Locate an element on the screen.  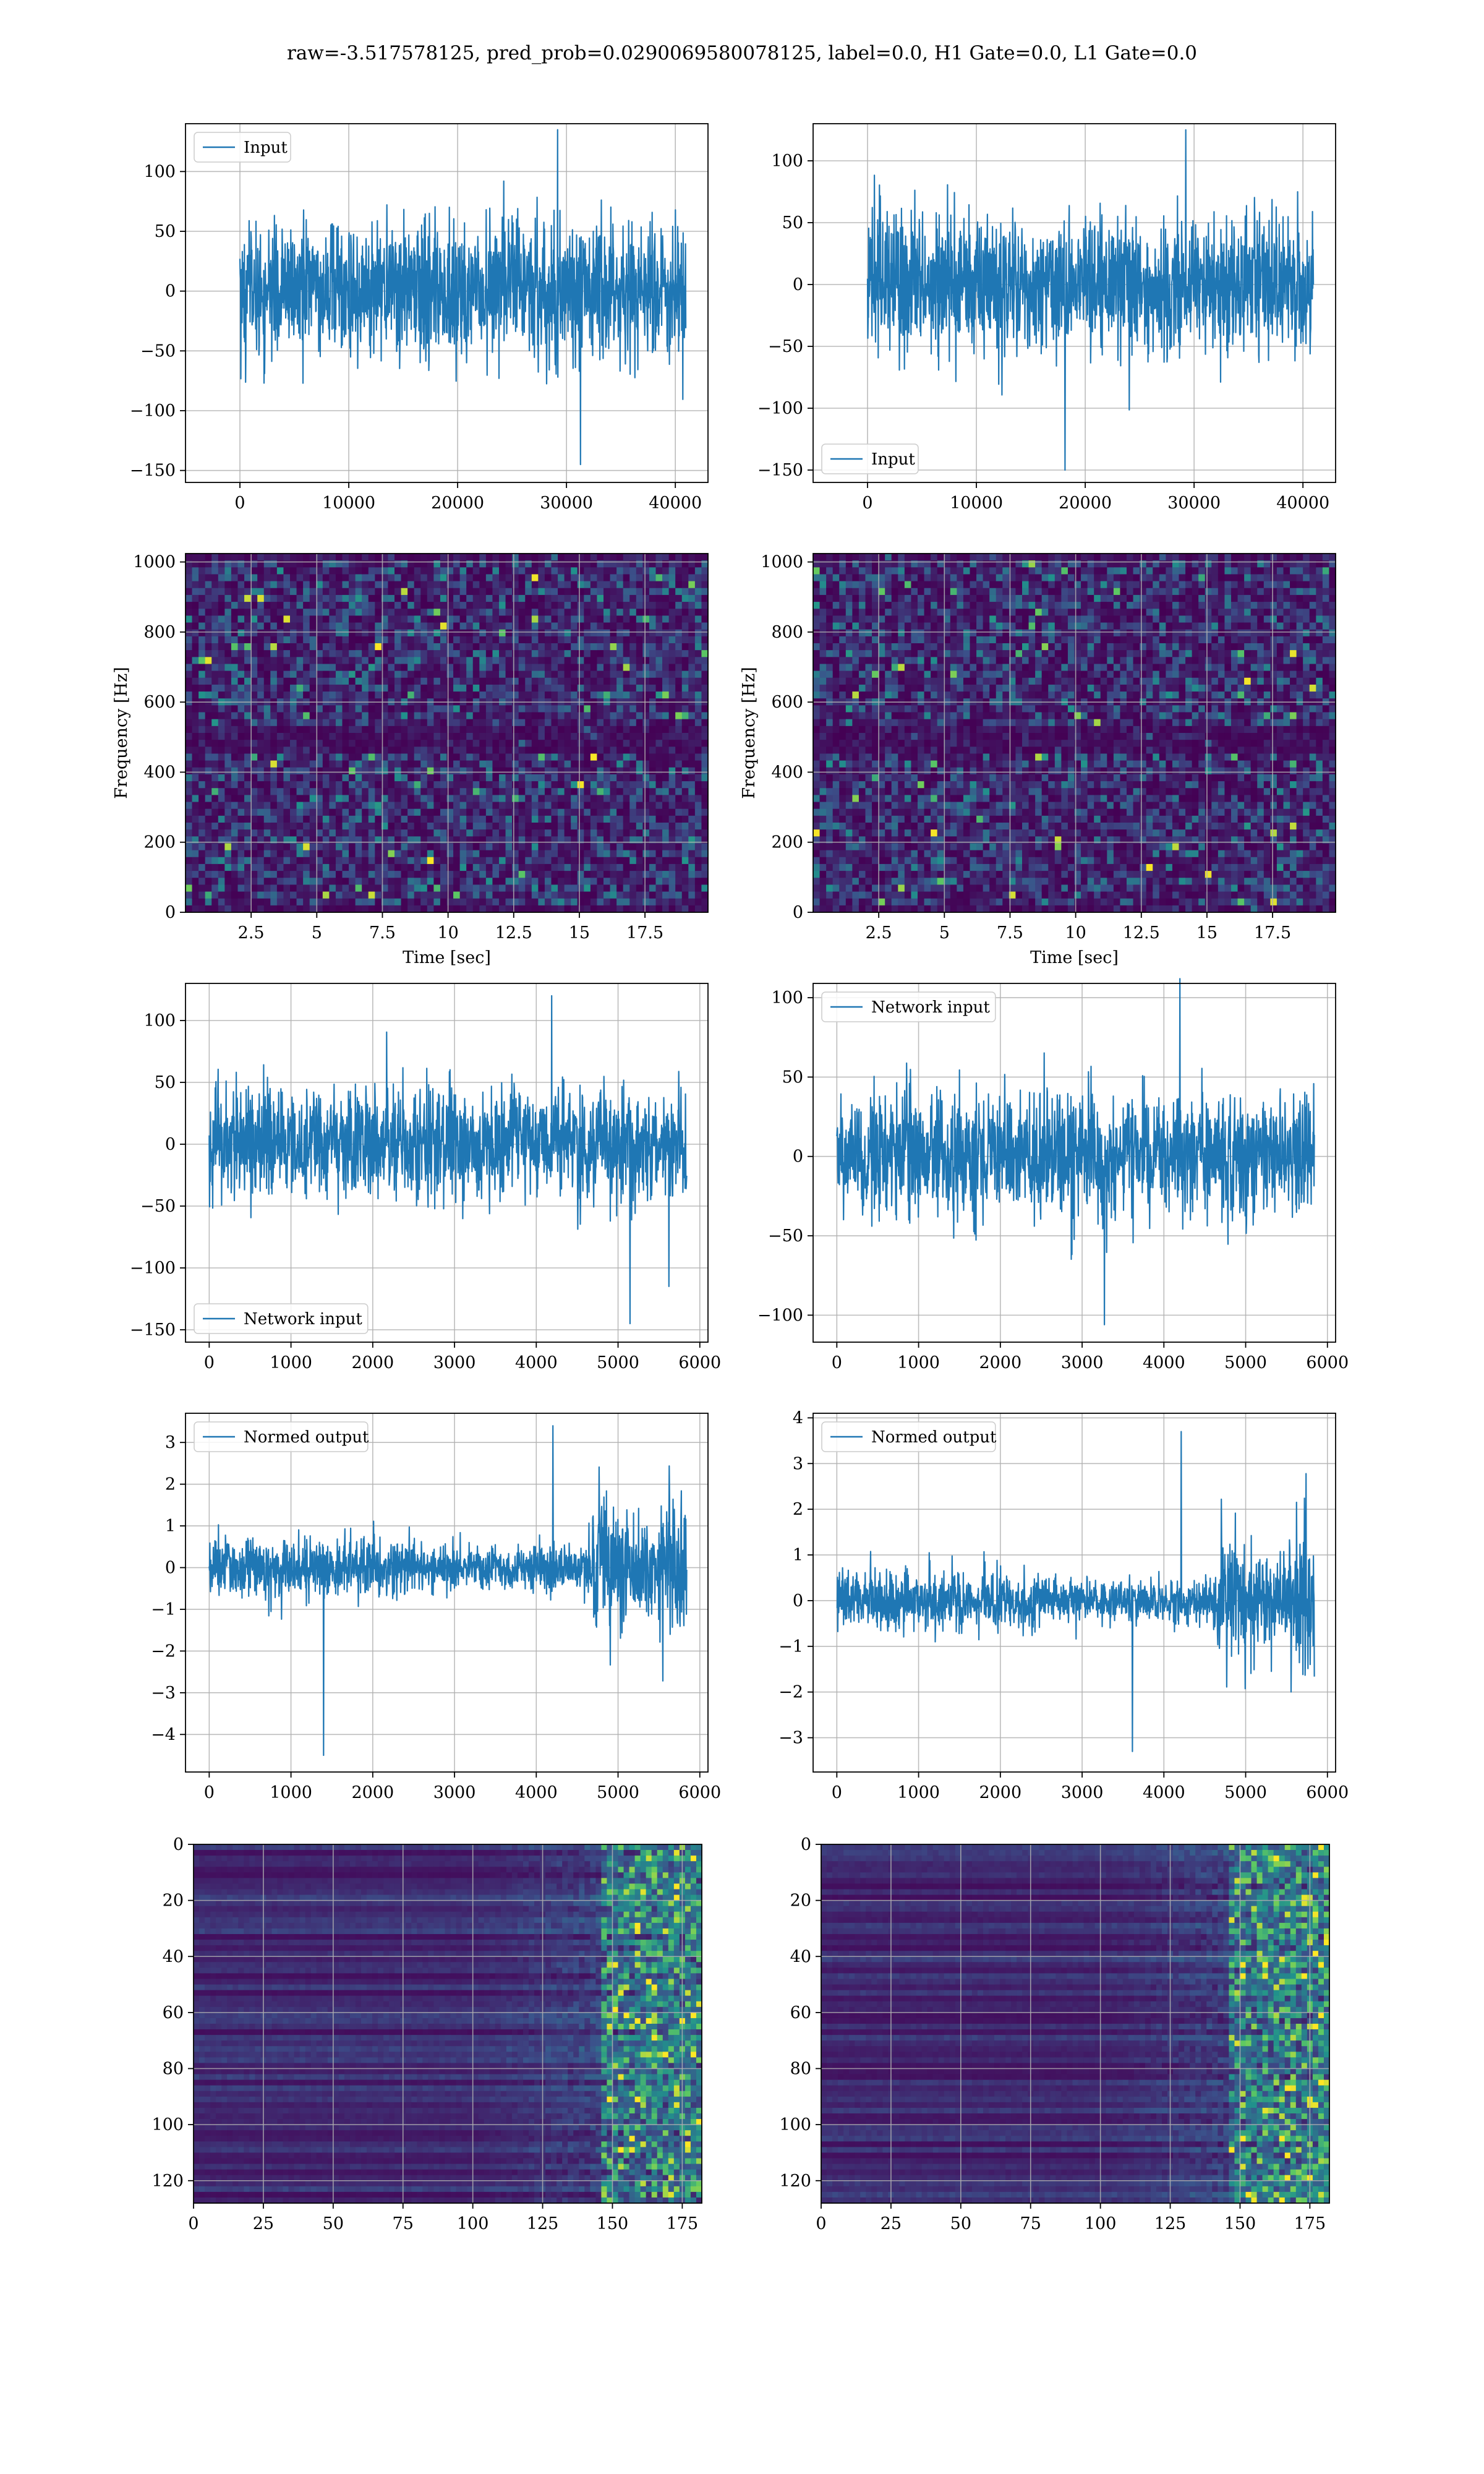
x-tick-label: 10000 is located at coordinates (976, 503).